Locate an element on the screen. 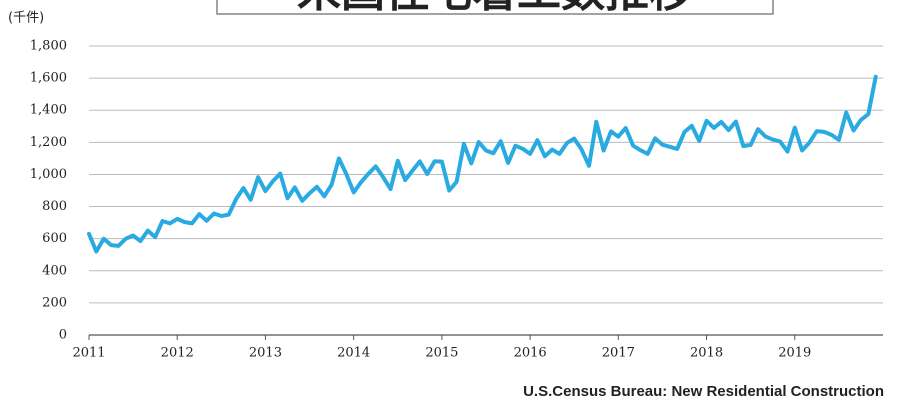 The height and width of the screenshot is (405, 906). x-tick-label: 2018 is located at coordinates (706, 353).